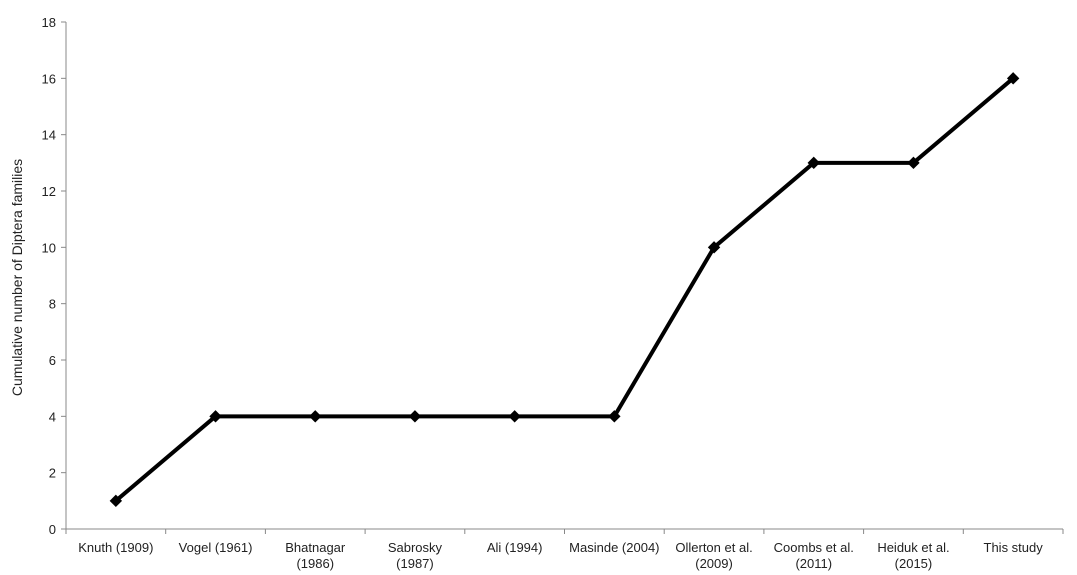 Image resolution: width=1077 pixels, height=575 pixels. What do you see at coordinates (315, 563) in the screenshot?
I see `x-tick-label-line: (1986)` at bounding box center [315, 563].